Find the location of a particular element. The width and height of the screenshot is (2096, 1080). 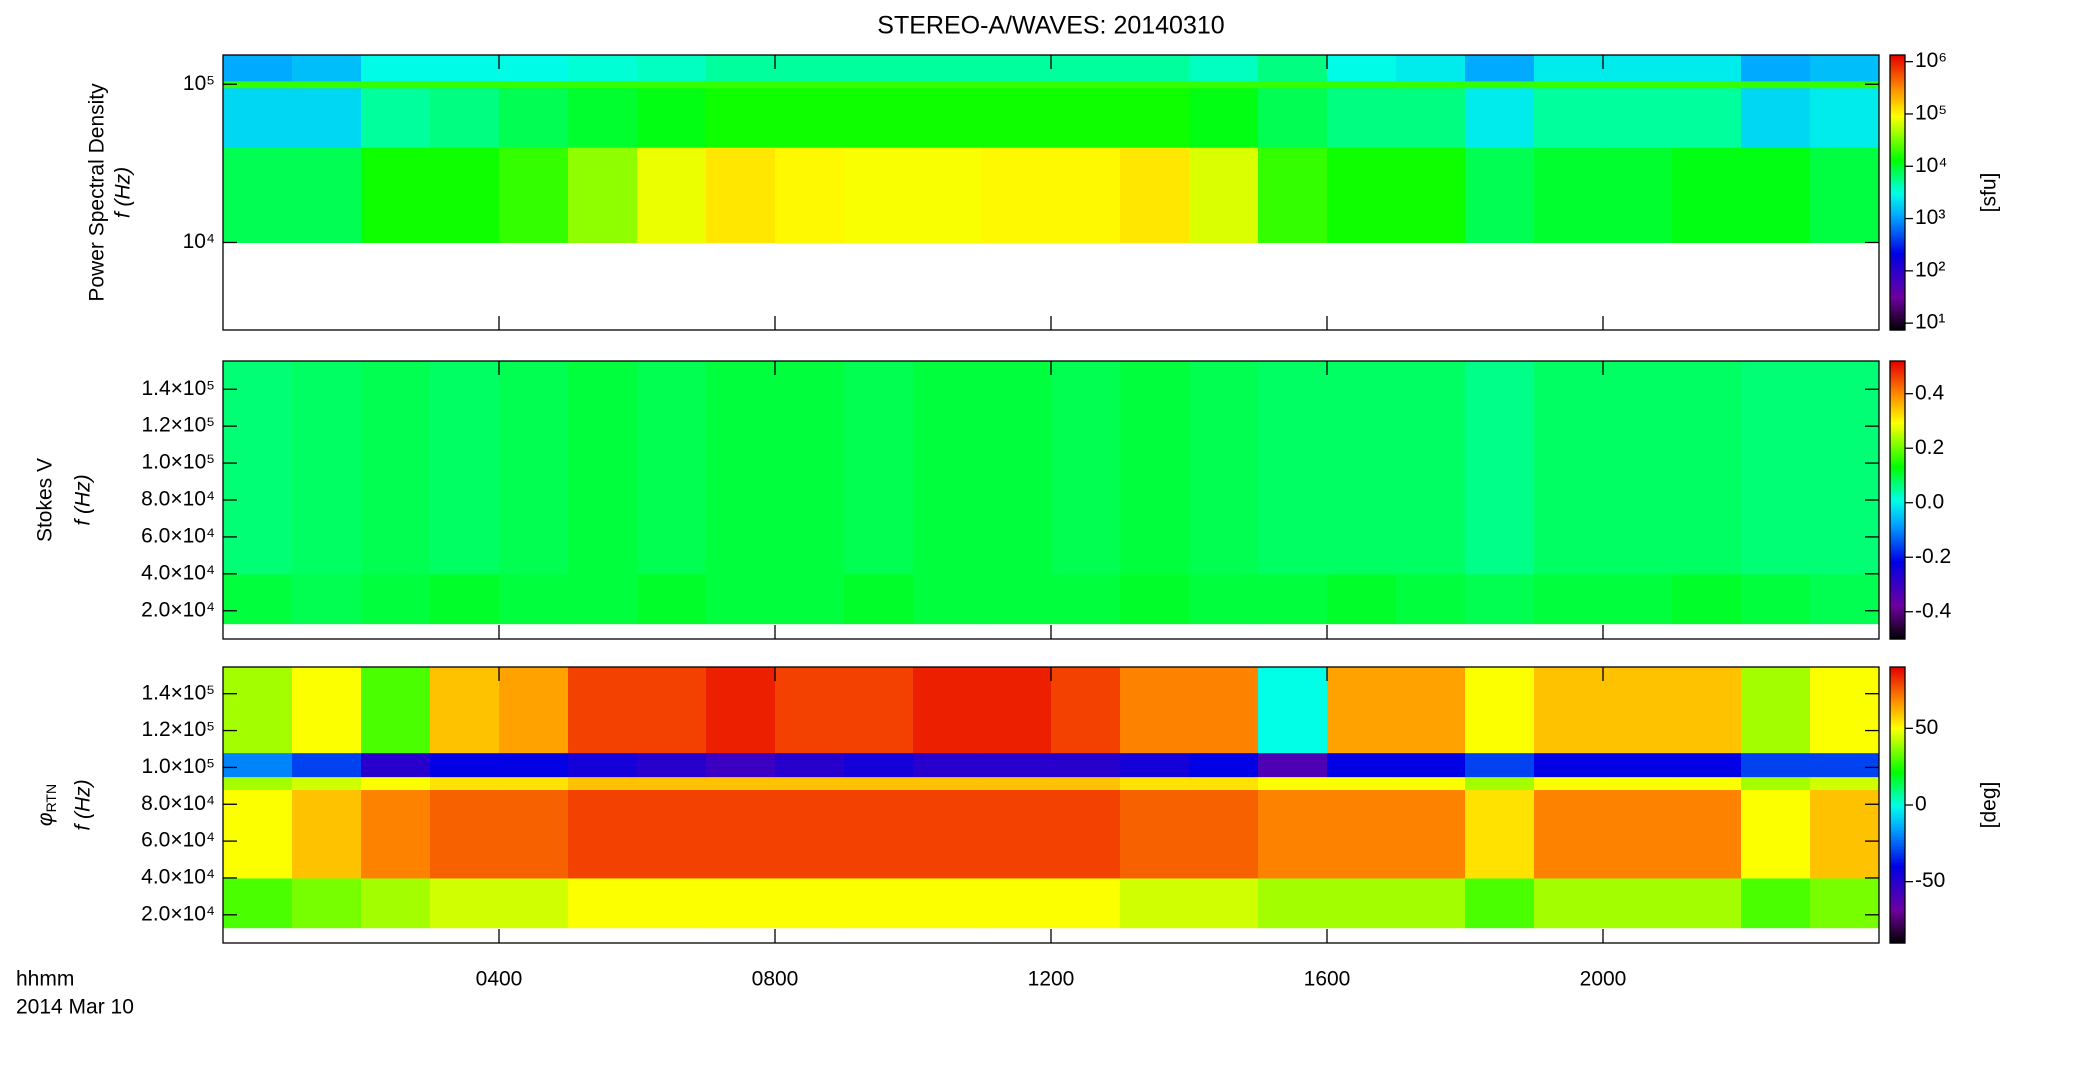

x-label: hhmm is located at coordinates (45, 979).